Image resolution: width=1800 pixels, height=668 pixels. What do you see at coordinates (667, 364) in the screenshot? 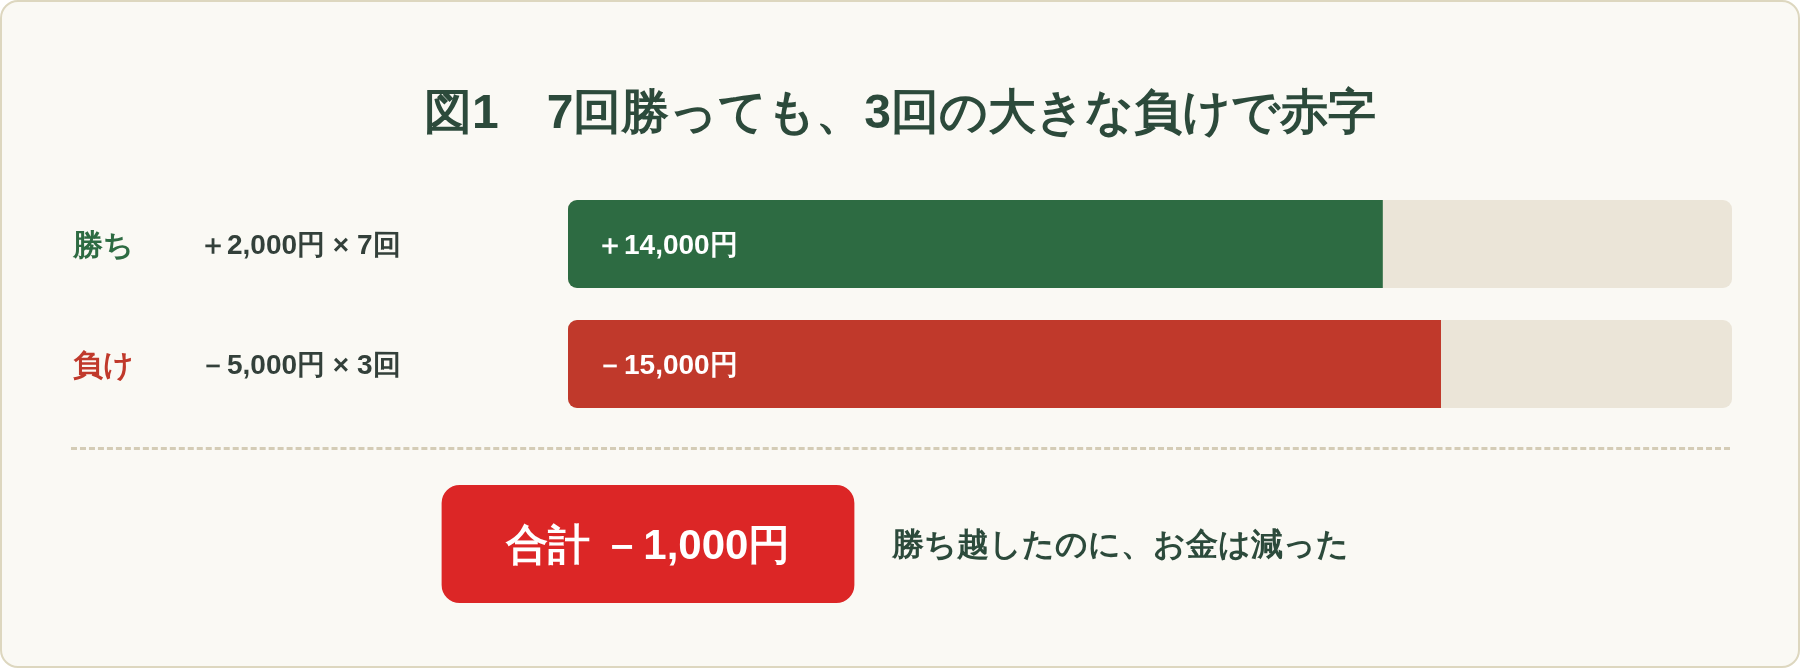
I see `data-label: －15,000円` at bounding box center [667, 364].